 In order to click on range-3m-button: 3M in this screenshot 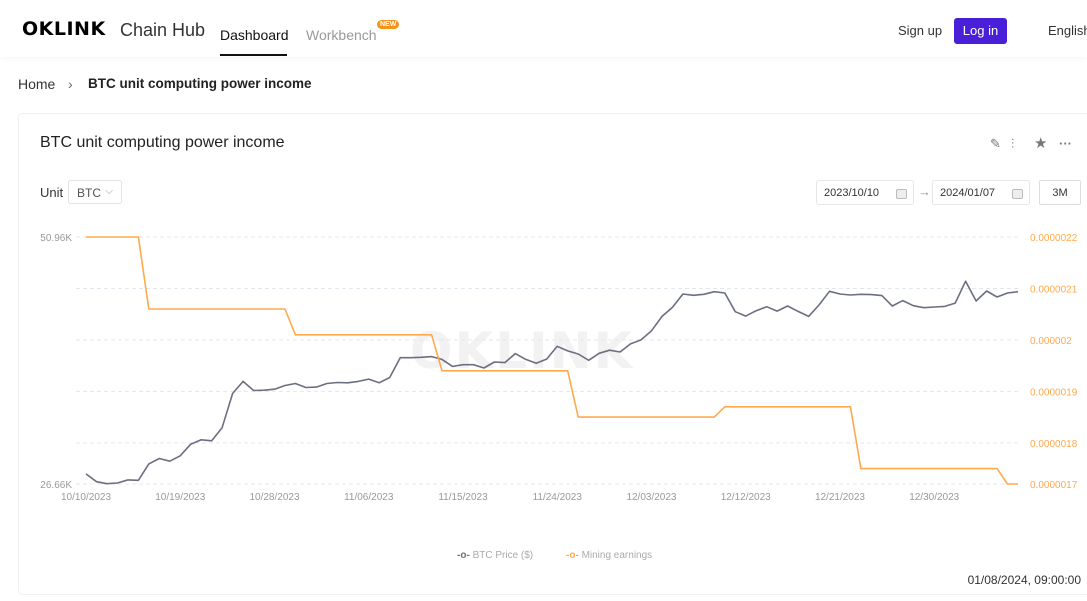, I will do `click(1060, 192)`.